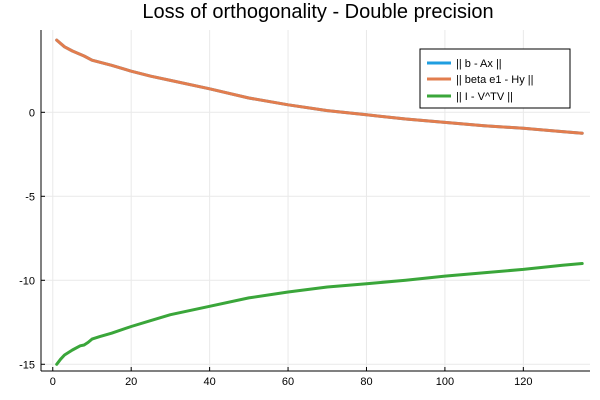  What do you see at coordinates (27, 281) in the screenshot?
I see `y-tick-label: -10` at bounding box center [27, 281].